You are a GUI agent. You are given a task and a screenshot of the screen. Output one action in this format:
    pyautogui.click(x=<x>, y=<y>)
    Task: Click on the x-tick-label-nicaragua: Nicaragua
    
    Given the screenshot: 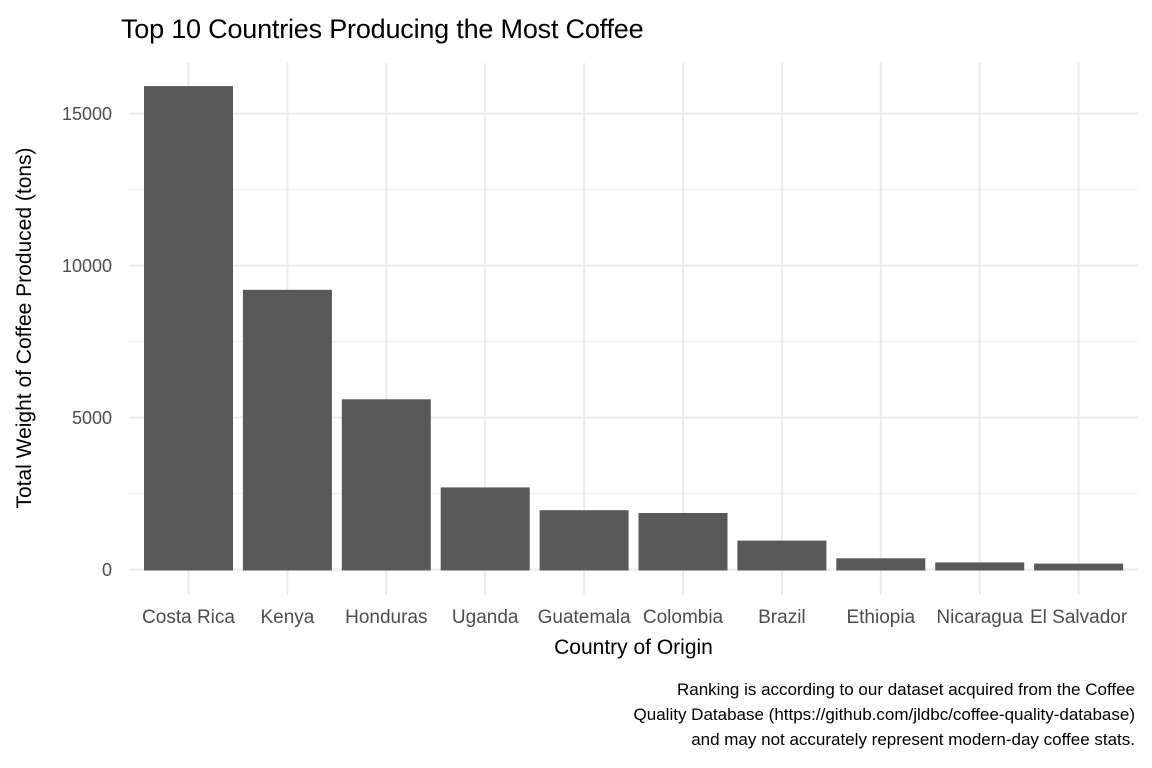 What is the action you would take?
    pyautogui.click(x=979, y=617)
    